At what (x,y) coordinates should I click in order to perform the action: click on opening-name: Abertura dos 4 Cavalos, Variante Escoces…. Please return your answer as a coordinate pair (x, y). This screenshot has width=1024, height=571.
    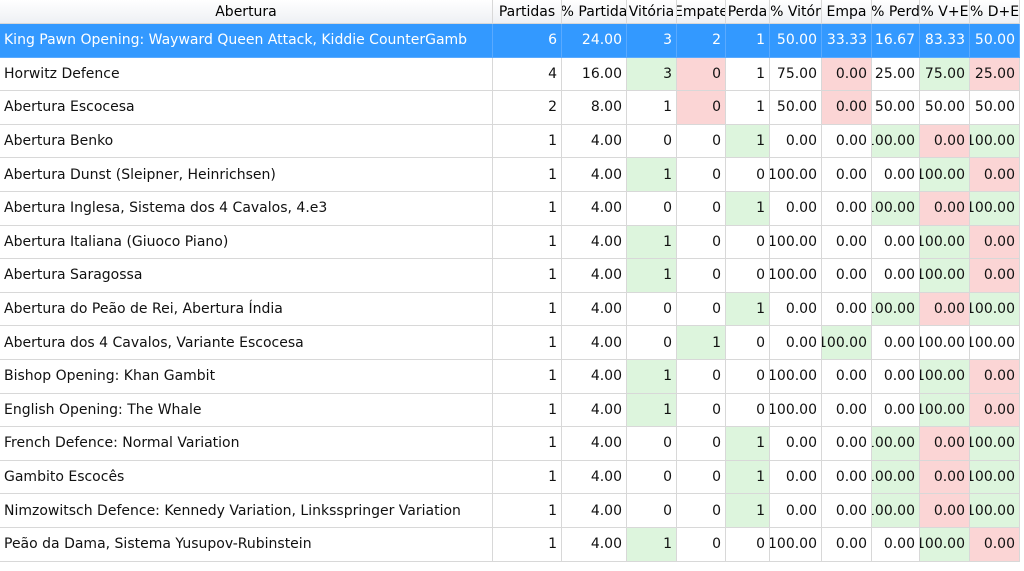
    Looking at the image, I should click on (246, 343).